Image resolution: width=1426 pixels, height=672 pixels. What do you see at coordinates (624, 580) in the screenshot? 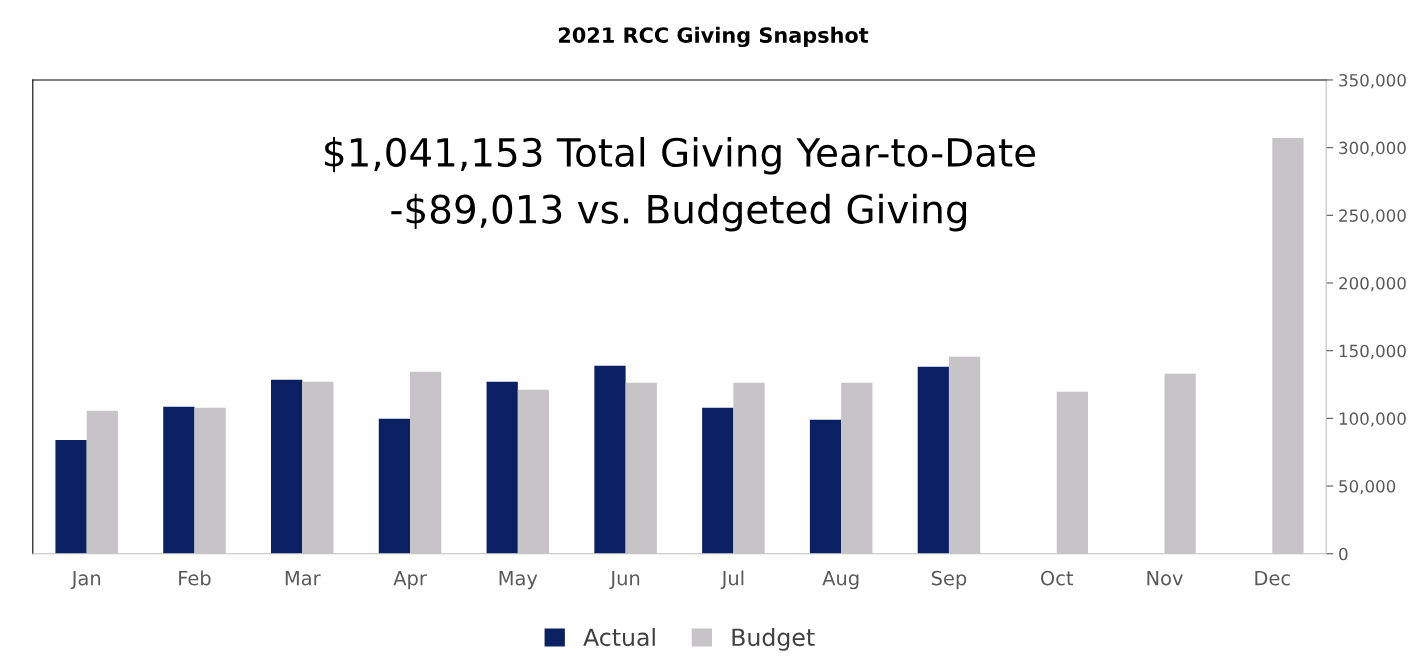
I see `x-tick-label: Jun` at bounding box center [624, 580].